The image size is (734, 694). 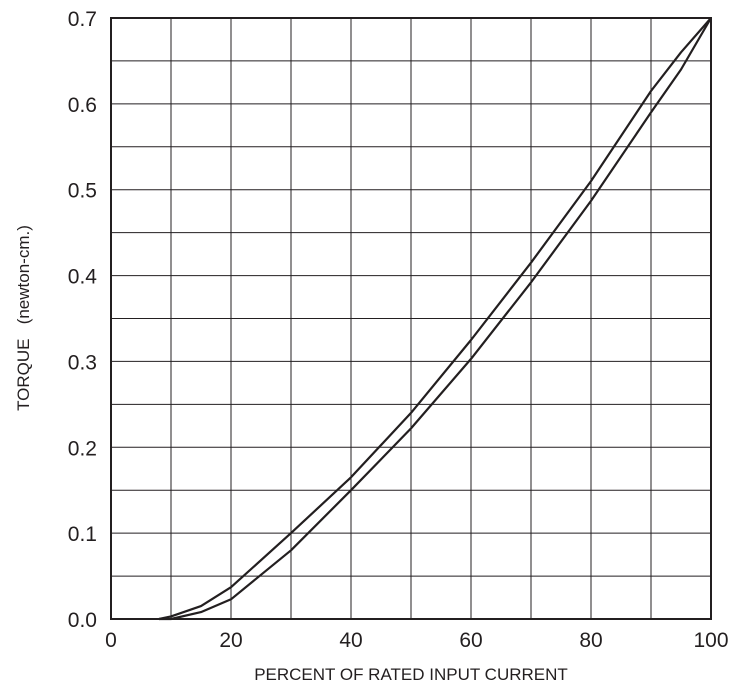 I want to click on x-tick-label: 20, so click(x=230, y=640).